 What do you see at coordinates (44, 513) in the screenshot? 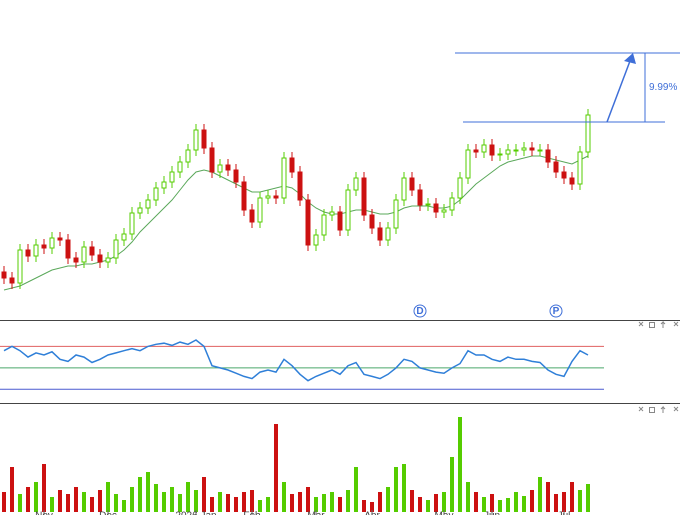
I see `x-tick-label: Nov` at bounding box center [44, 513].